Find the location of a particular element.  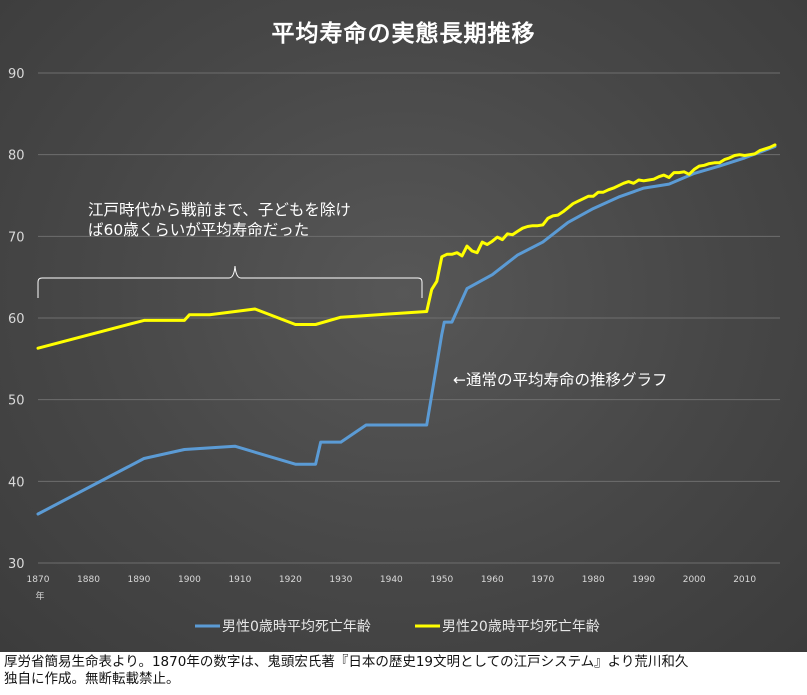

x-tick-label-1890: 1890 is located at coordinates (138, 580).